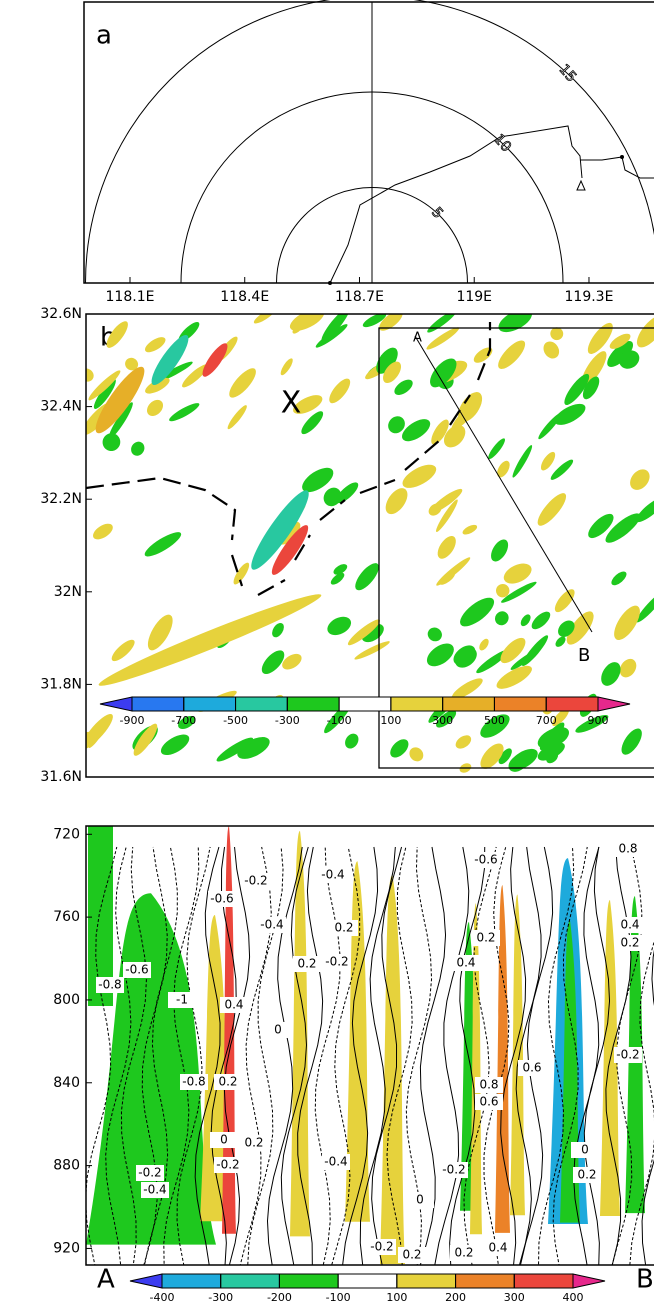 The width and height of the screenshot is (654, 1310). What do you see at coordinates (220, 1297) in the screenshot?
I see `colorbar-label: -300` at bounding box center [220, 1297].